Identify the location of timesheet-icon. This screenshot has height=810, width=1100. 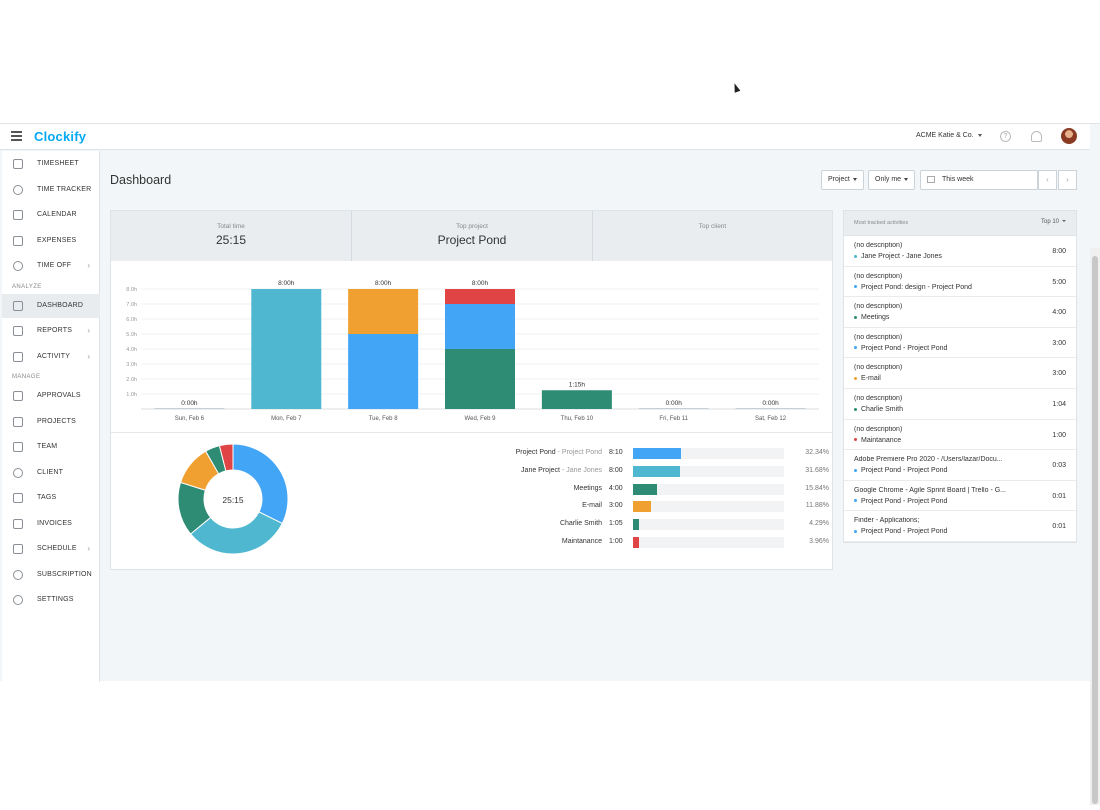
(18, 164).